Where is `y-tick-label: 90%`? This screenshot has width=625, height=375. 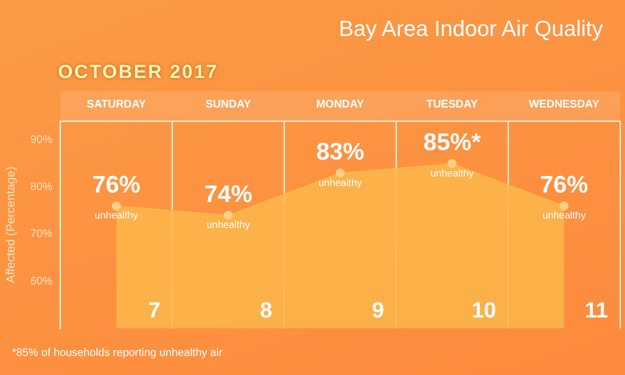
y-tick-label: 90% is located at coordinates (41, 140).